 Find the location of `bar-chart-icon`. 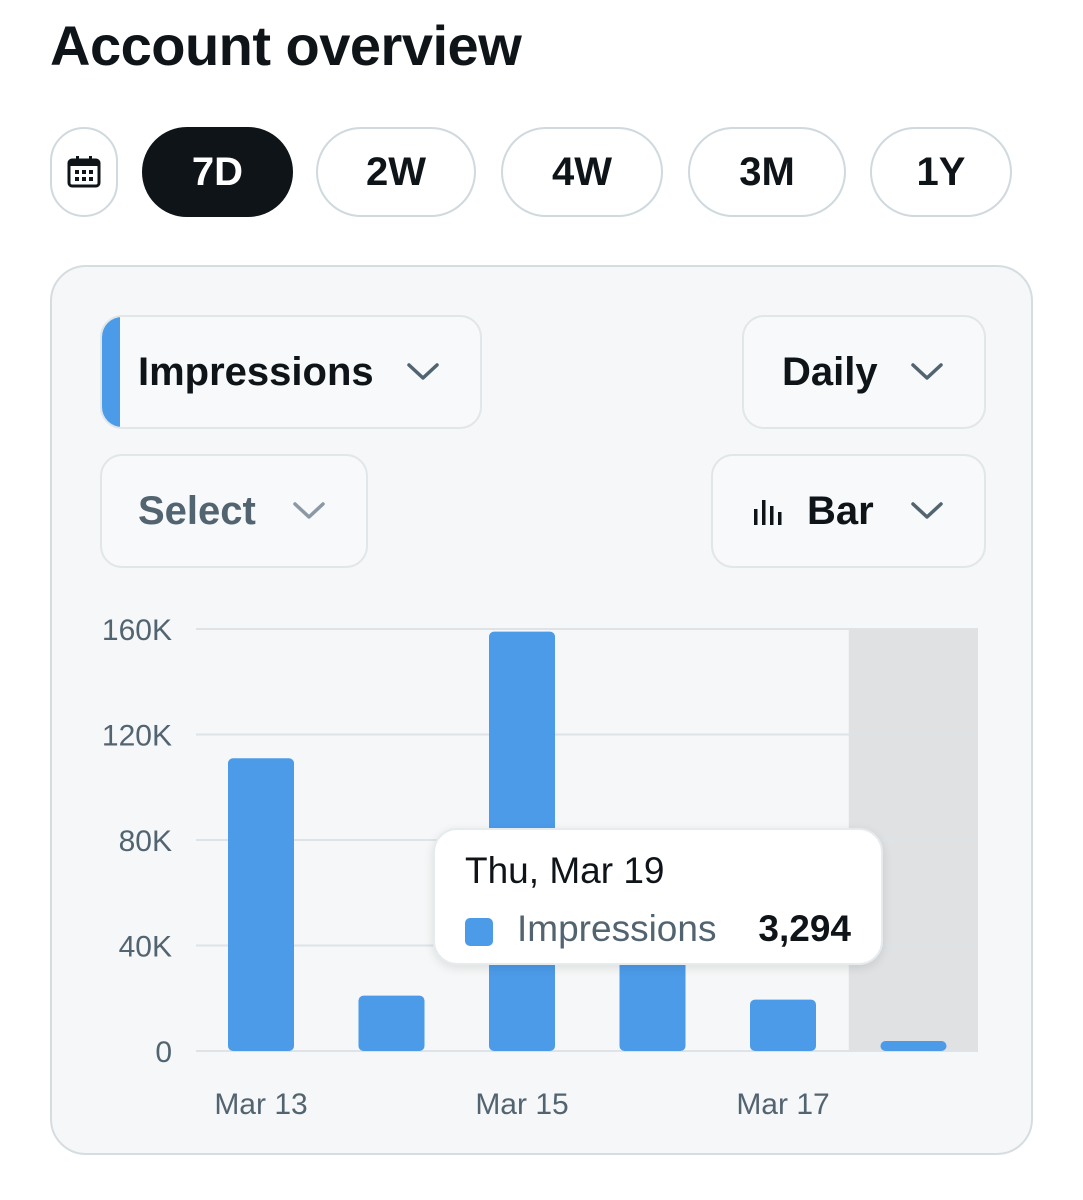

bar-chart-icon is located at coordinates (768, 512).